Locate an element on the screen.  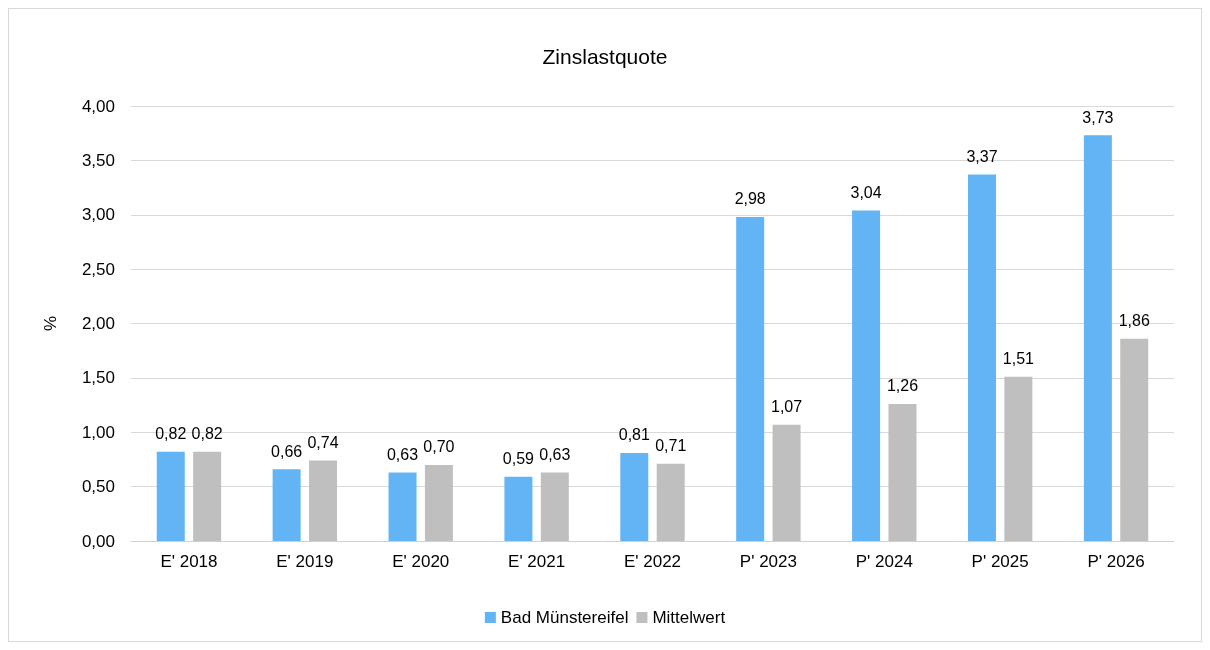
x-tick-label: E' 2021 is located at coordinates (537, 561).